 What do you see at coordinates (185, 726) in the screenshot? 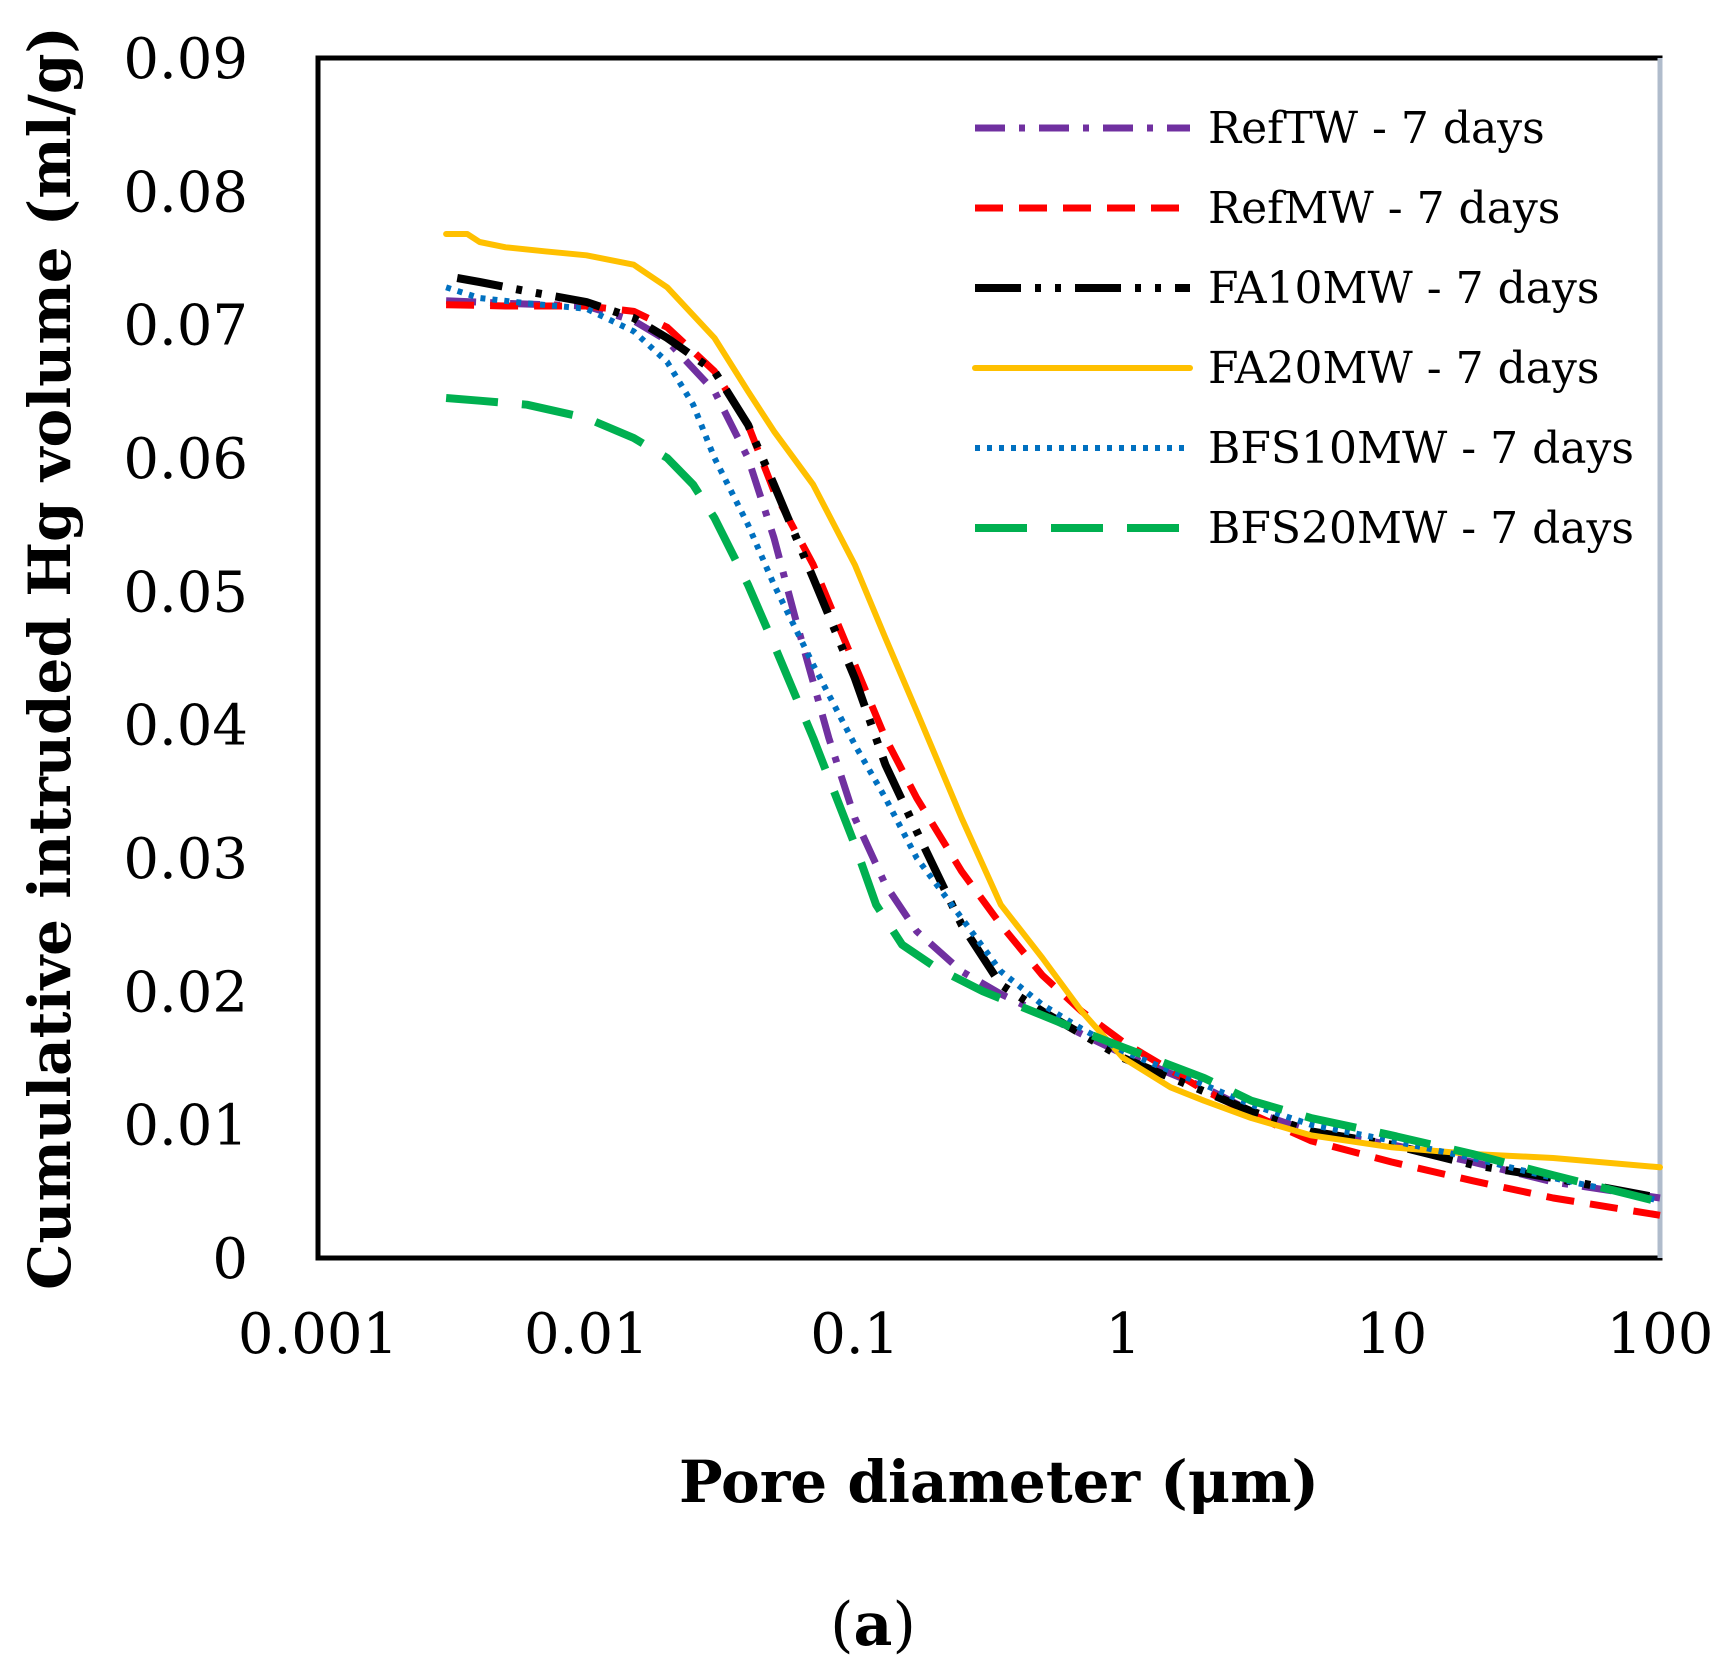
I see `y-tick-label: 0.04` at bounding box center [185, 726].